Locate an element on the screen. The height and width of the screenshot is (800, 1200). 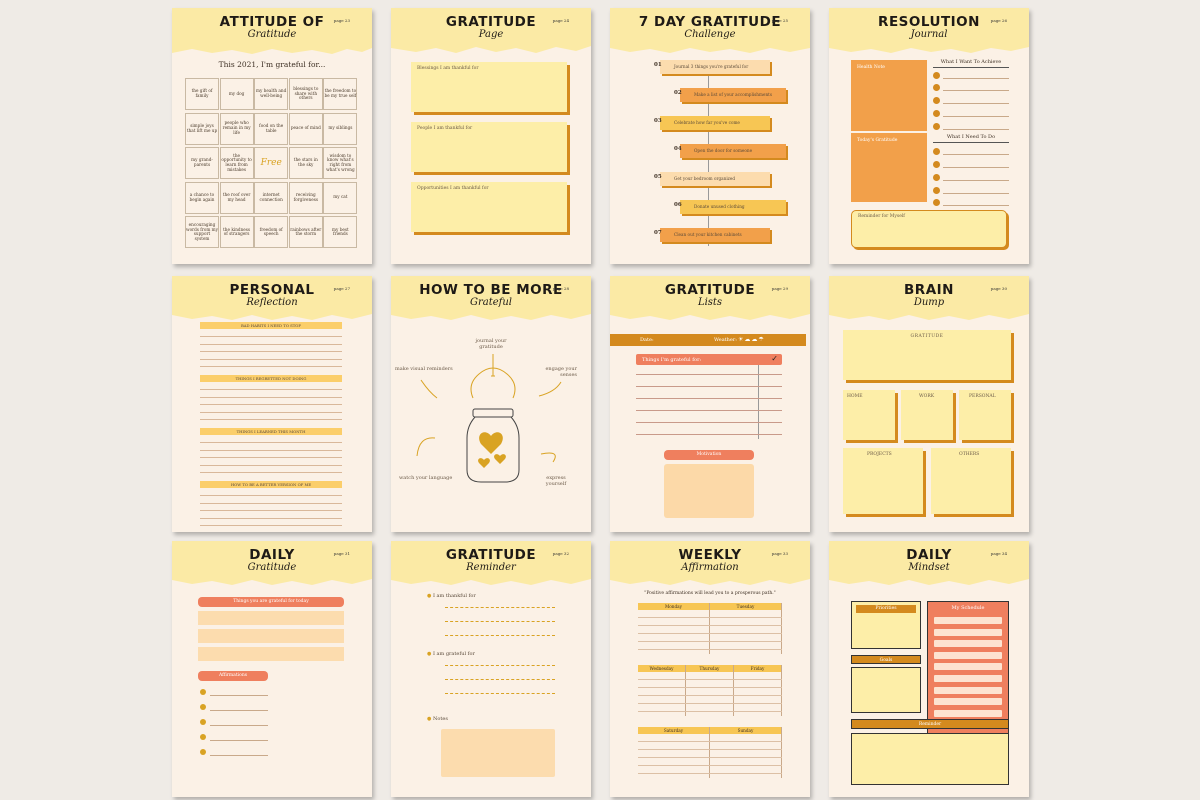
grid-cell: my grand-parents is located at coordinates (202, 163).